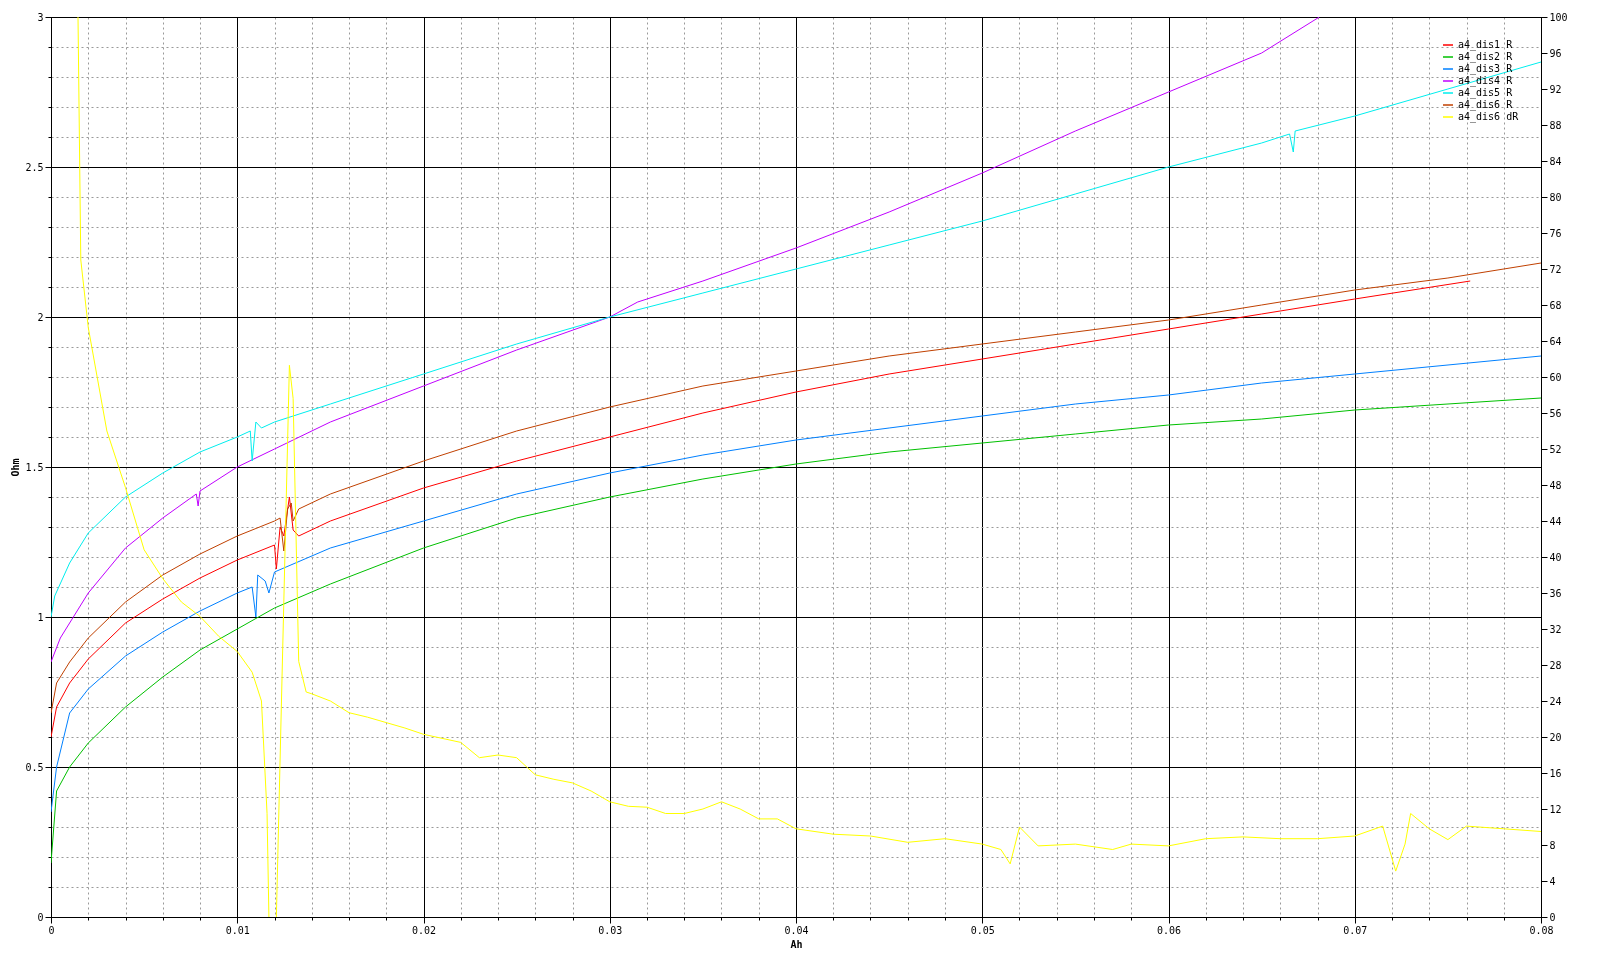 The image size is (1600, 960). I want to click on y-tick-label: 0.5, so click(34, 767).